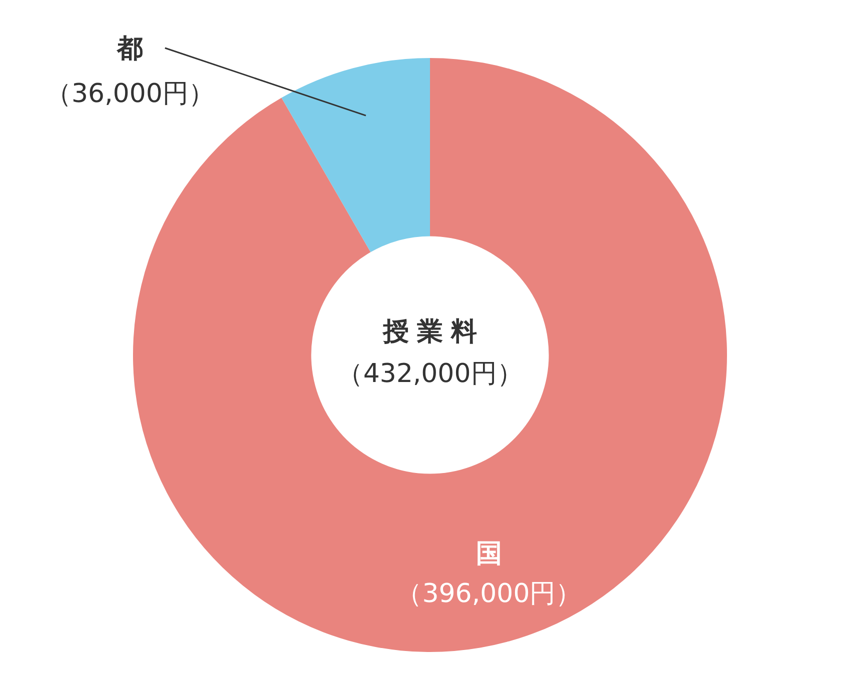 Image resolution: width=850 pixels, height=700 pixels. What do you see at coordinates (433, 331) in the screenshot?
I see `text: 授業料` at bounding box center [433, 331].